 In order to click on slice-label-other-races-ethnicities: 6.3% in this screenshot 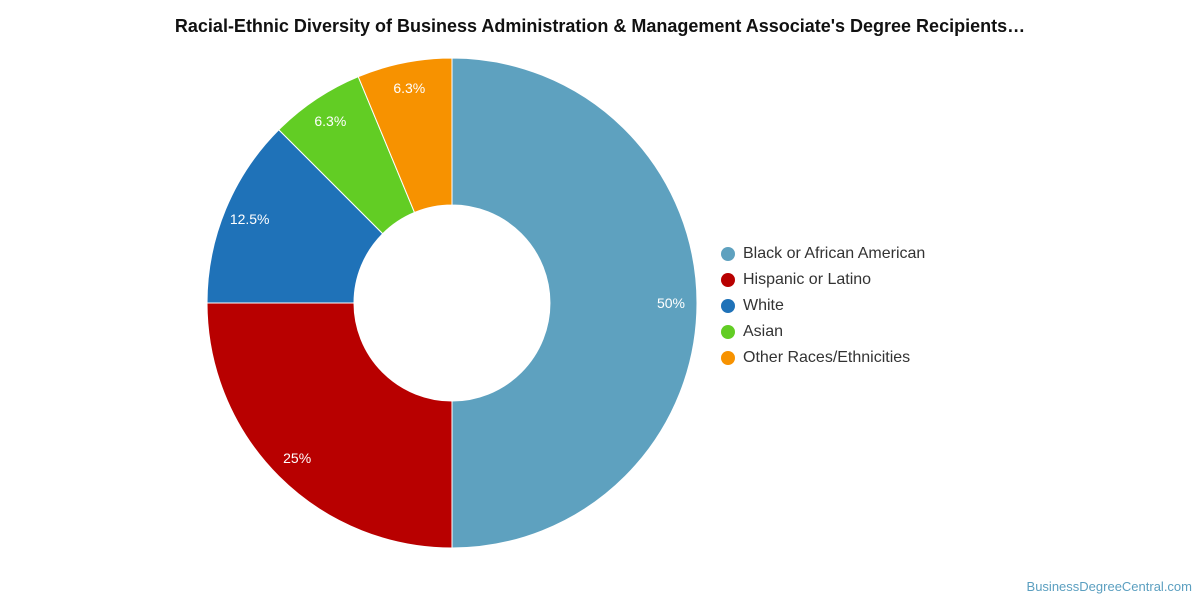, I will do `click(409, 88)`.